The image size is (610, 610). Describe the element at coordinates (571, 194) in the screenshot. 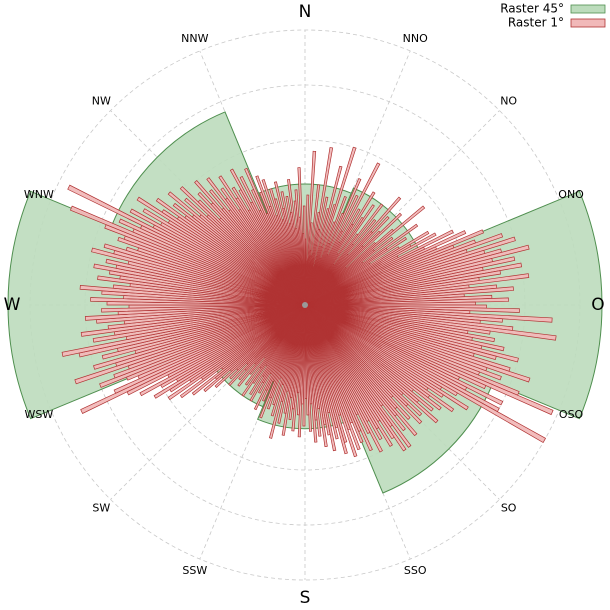

I see `direction-label: ONO` at that location.